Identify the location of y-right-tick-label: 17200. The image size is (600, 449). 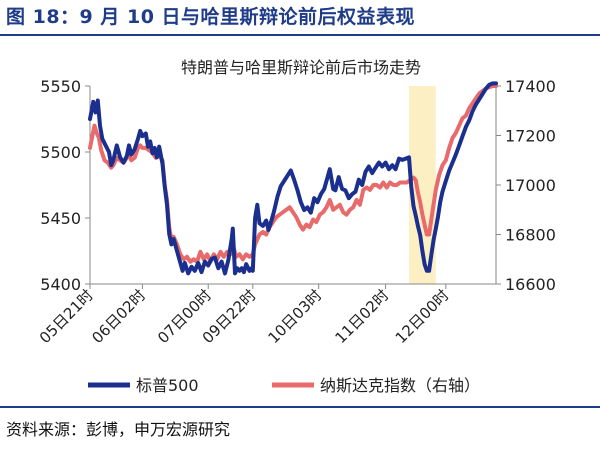
(530, 136).